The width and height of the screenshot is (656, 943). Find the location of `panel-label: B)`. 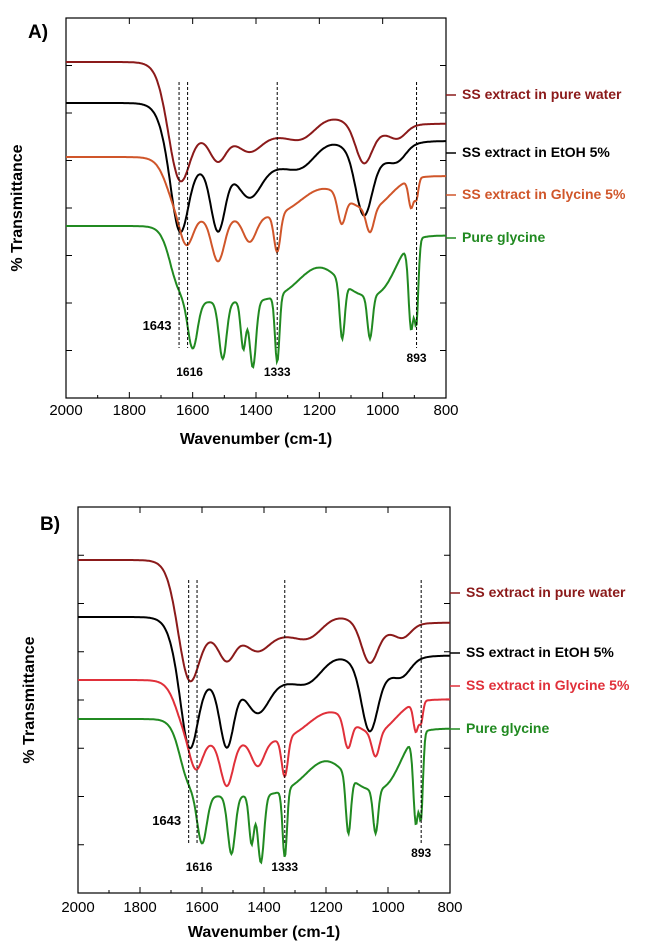

panel-label: B) is located at coordinates (50, 524).